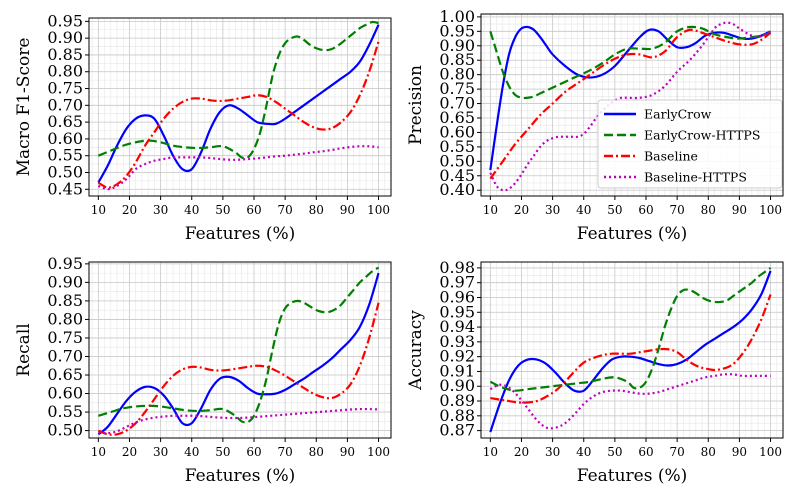 The width and height of the screenshot is (800, 500). Describe the element at coordinates (457, 430) in the screenshot. I see `y-tick-label: 0.87` at that location.